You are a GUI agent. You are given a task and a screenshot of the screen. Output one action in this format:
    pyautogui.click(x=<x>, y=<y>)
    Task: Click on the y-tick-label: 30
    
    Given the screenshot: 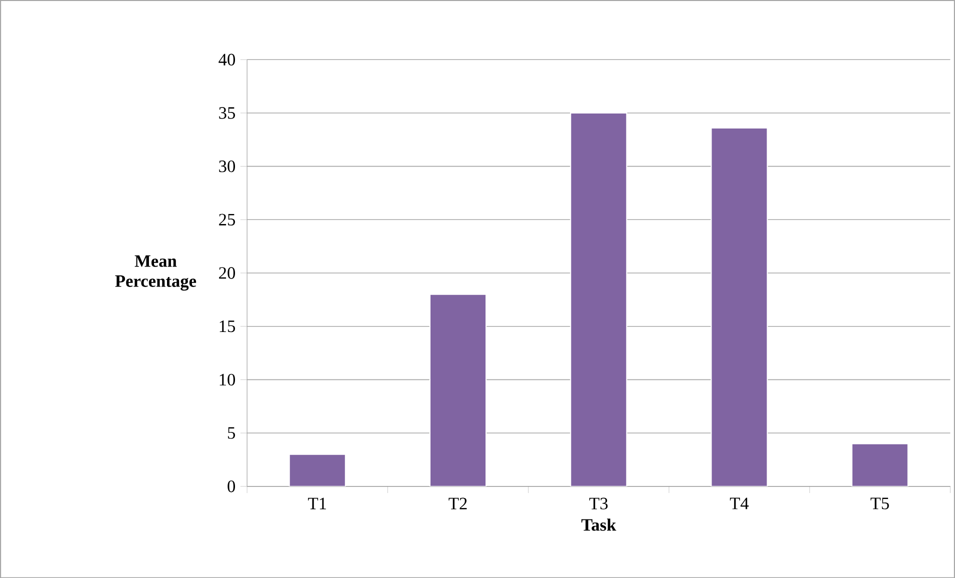 What is the action you would take?
    pyautogui.click(x=227, y=166)
    